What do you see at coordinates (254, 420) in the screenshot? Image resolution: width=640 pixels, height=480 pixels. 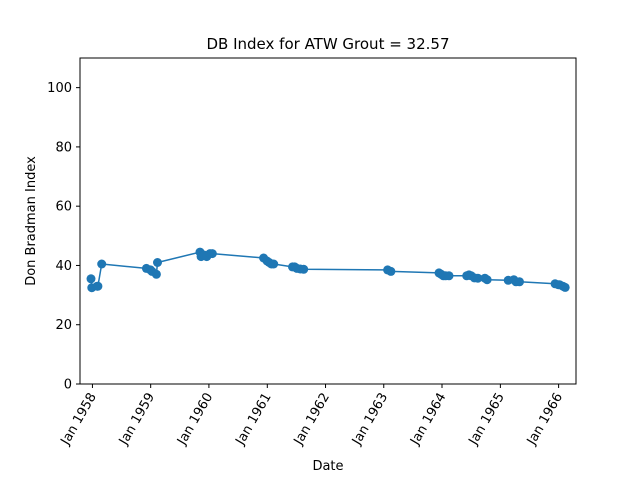 I see `x-tick-label: Jan 1961` at bounding box center [254, 420].